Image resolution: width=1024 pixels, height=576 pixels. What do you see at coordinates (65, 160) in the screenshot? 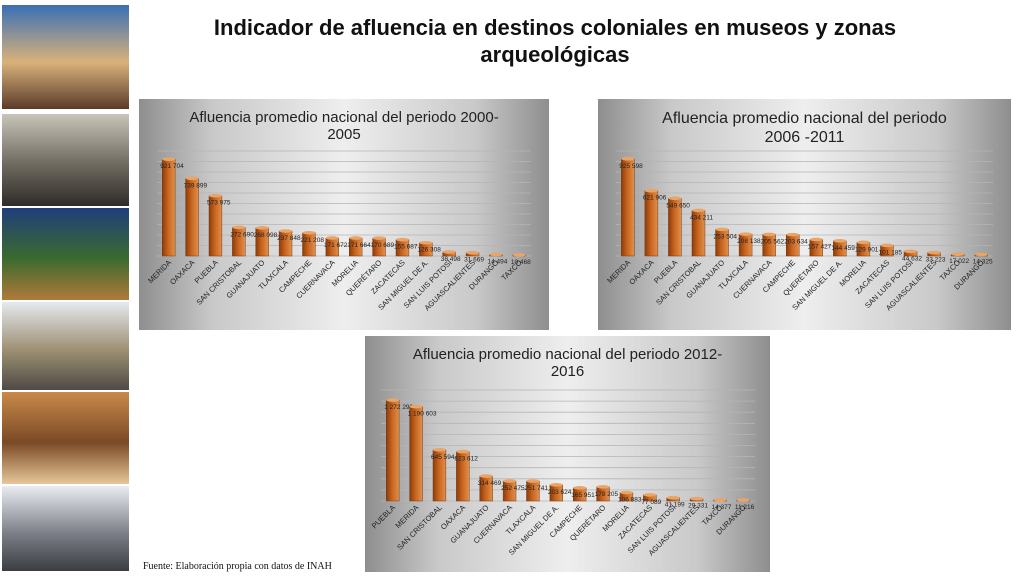
I see `photo-colonial-street` at bounding box center [65, 160].